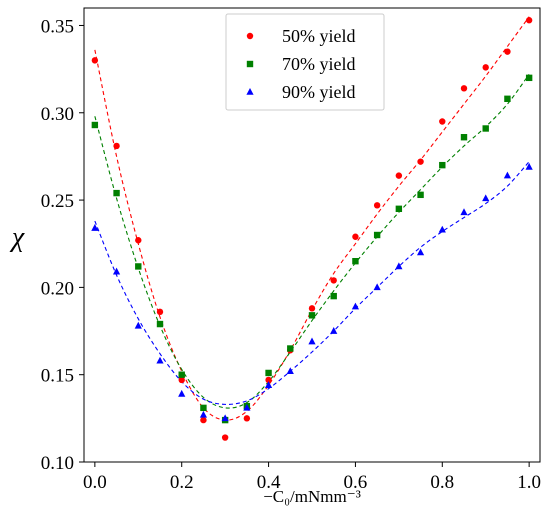 The width and height of the screenshot is (550, 529). What do you see at coordinates (17, 237) in the screenshot?
I see `y-axis-label: χ` at bounding box center [17, 237].